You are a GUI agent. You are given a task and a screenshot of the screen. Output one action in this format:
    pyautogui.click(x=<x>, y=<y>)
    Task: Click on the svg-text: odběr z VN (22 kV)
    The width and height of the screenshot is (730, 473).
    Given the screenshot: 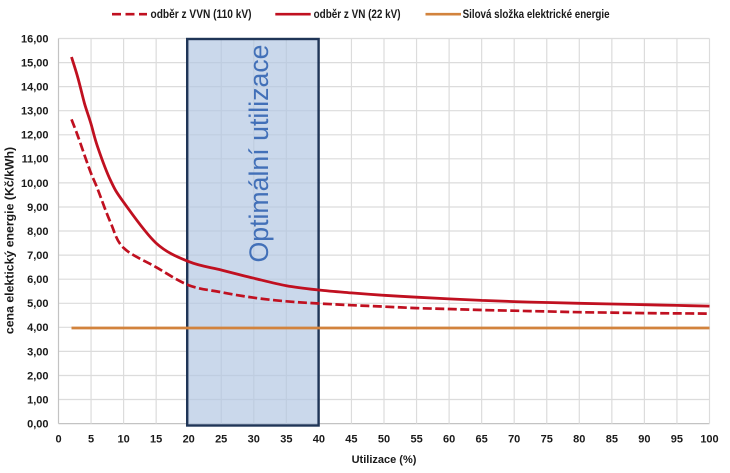 What is the action you would take?
    pyautogui.click(x=357, y=14)
    